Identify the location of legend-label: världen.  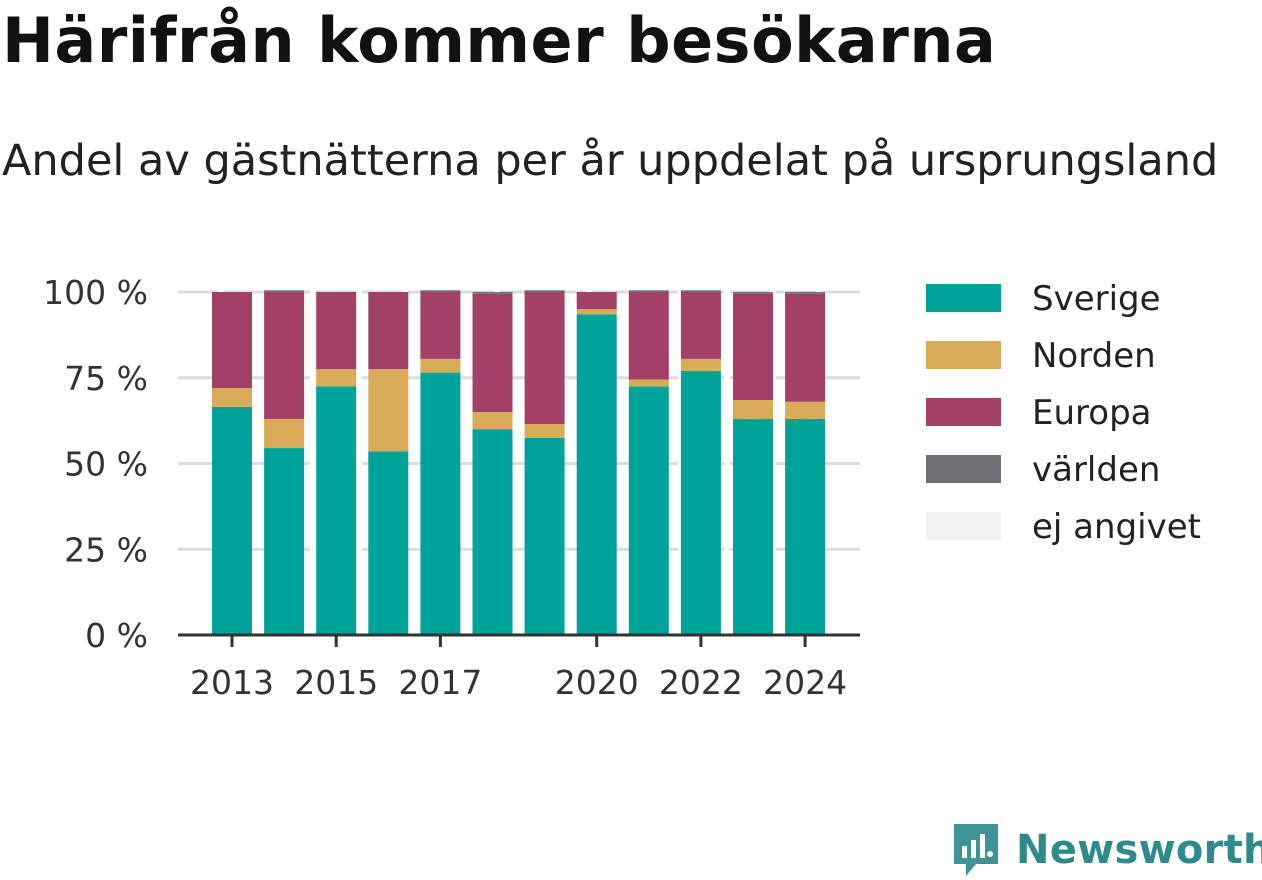
(1096, 470).